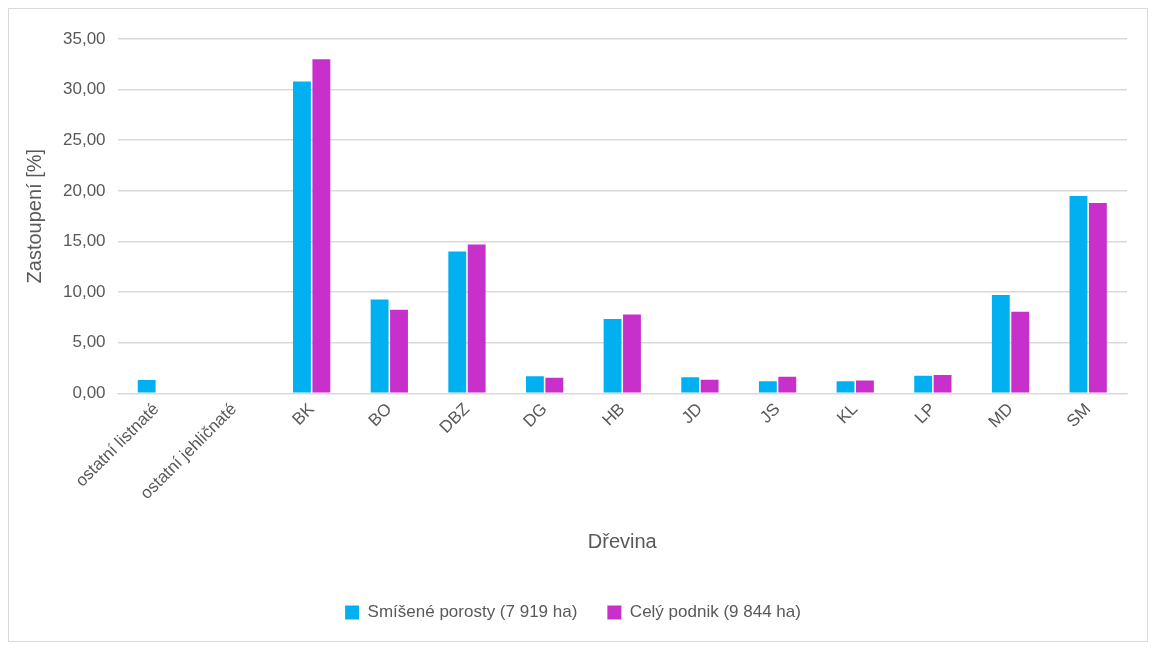  What do you see at coordinates (84, 190) in the screenshot?
I see `y-tick-label: 20,00` at bounding box center [84, 190].